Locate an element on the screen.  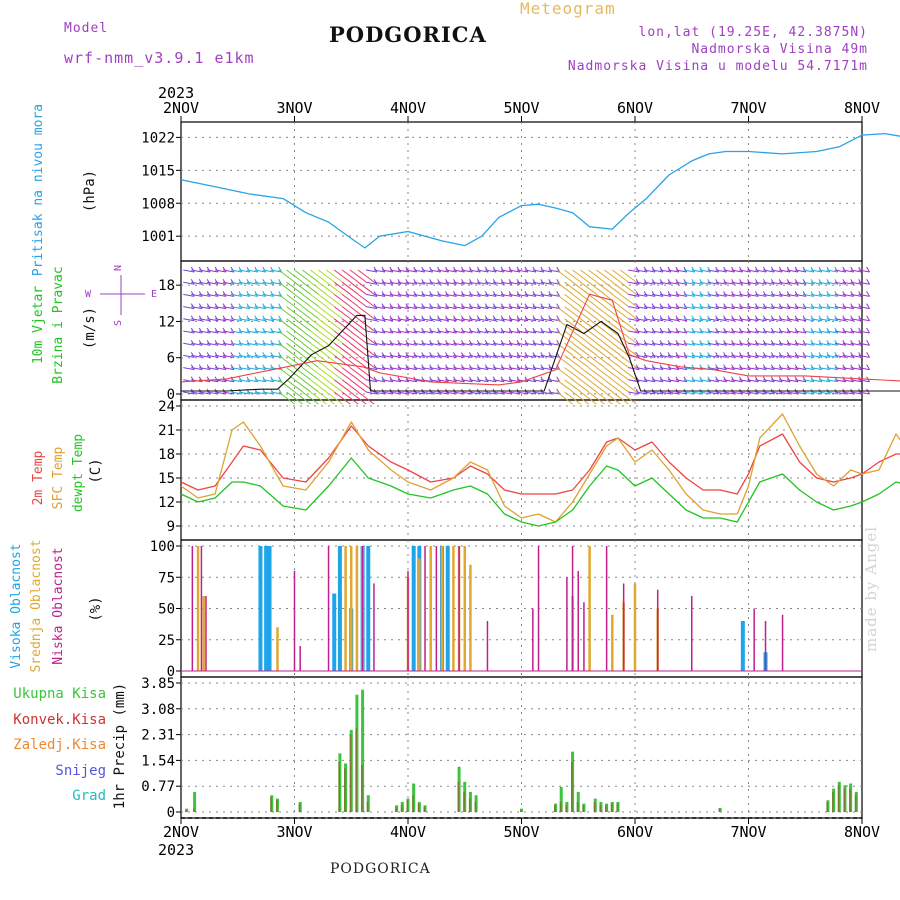
compass-e: E is located at coordinates (154, 294).